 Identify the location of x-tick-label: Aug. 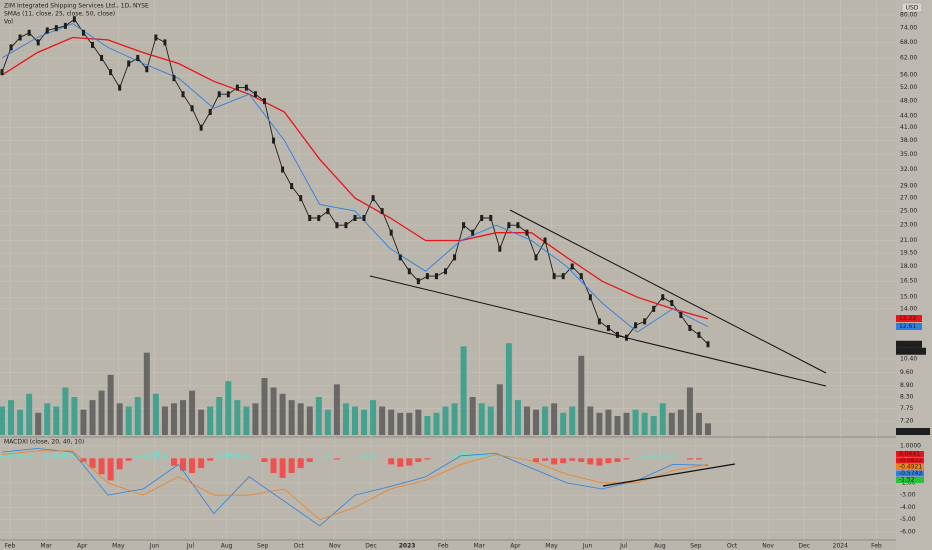
(227, 546).